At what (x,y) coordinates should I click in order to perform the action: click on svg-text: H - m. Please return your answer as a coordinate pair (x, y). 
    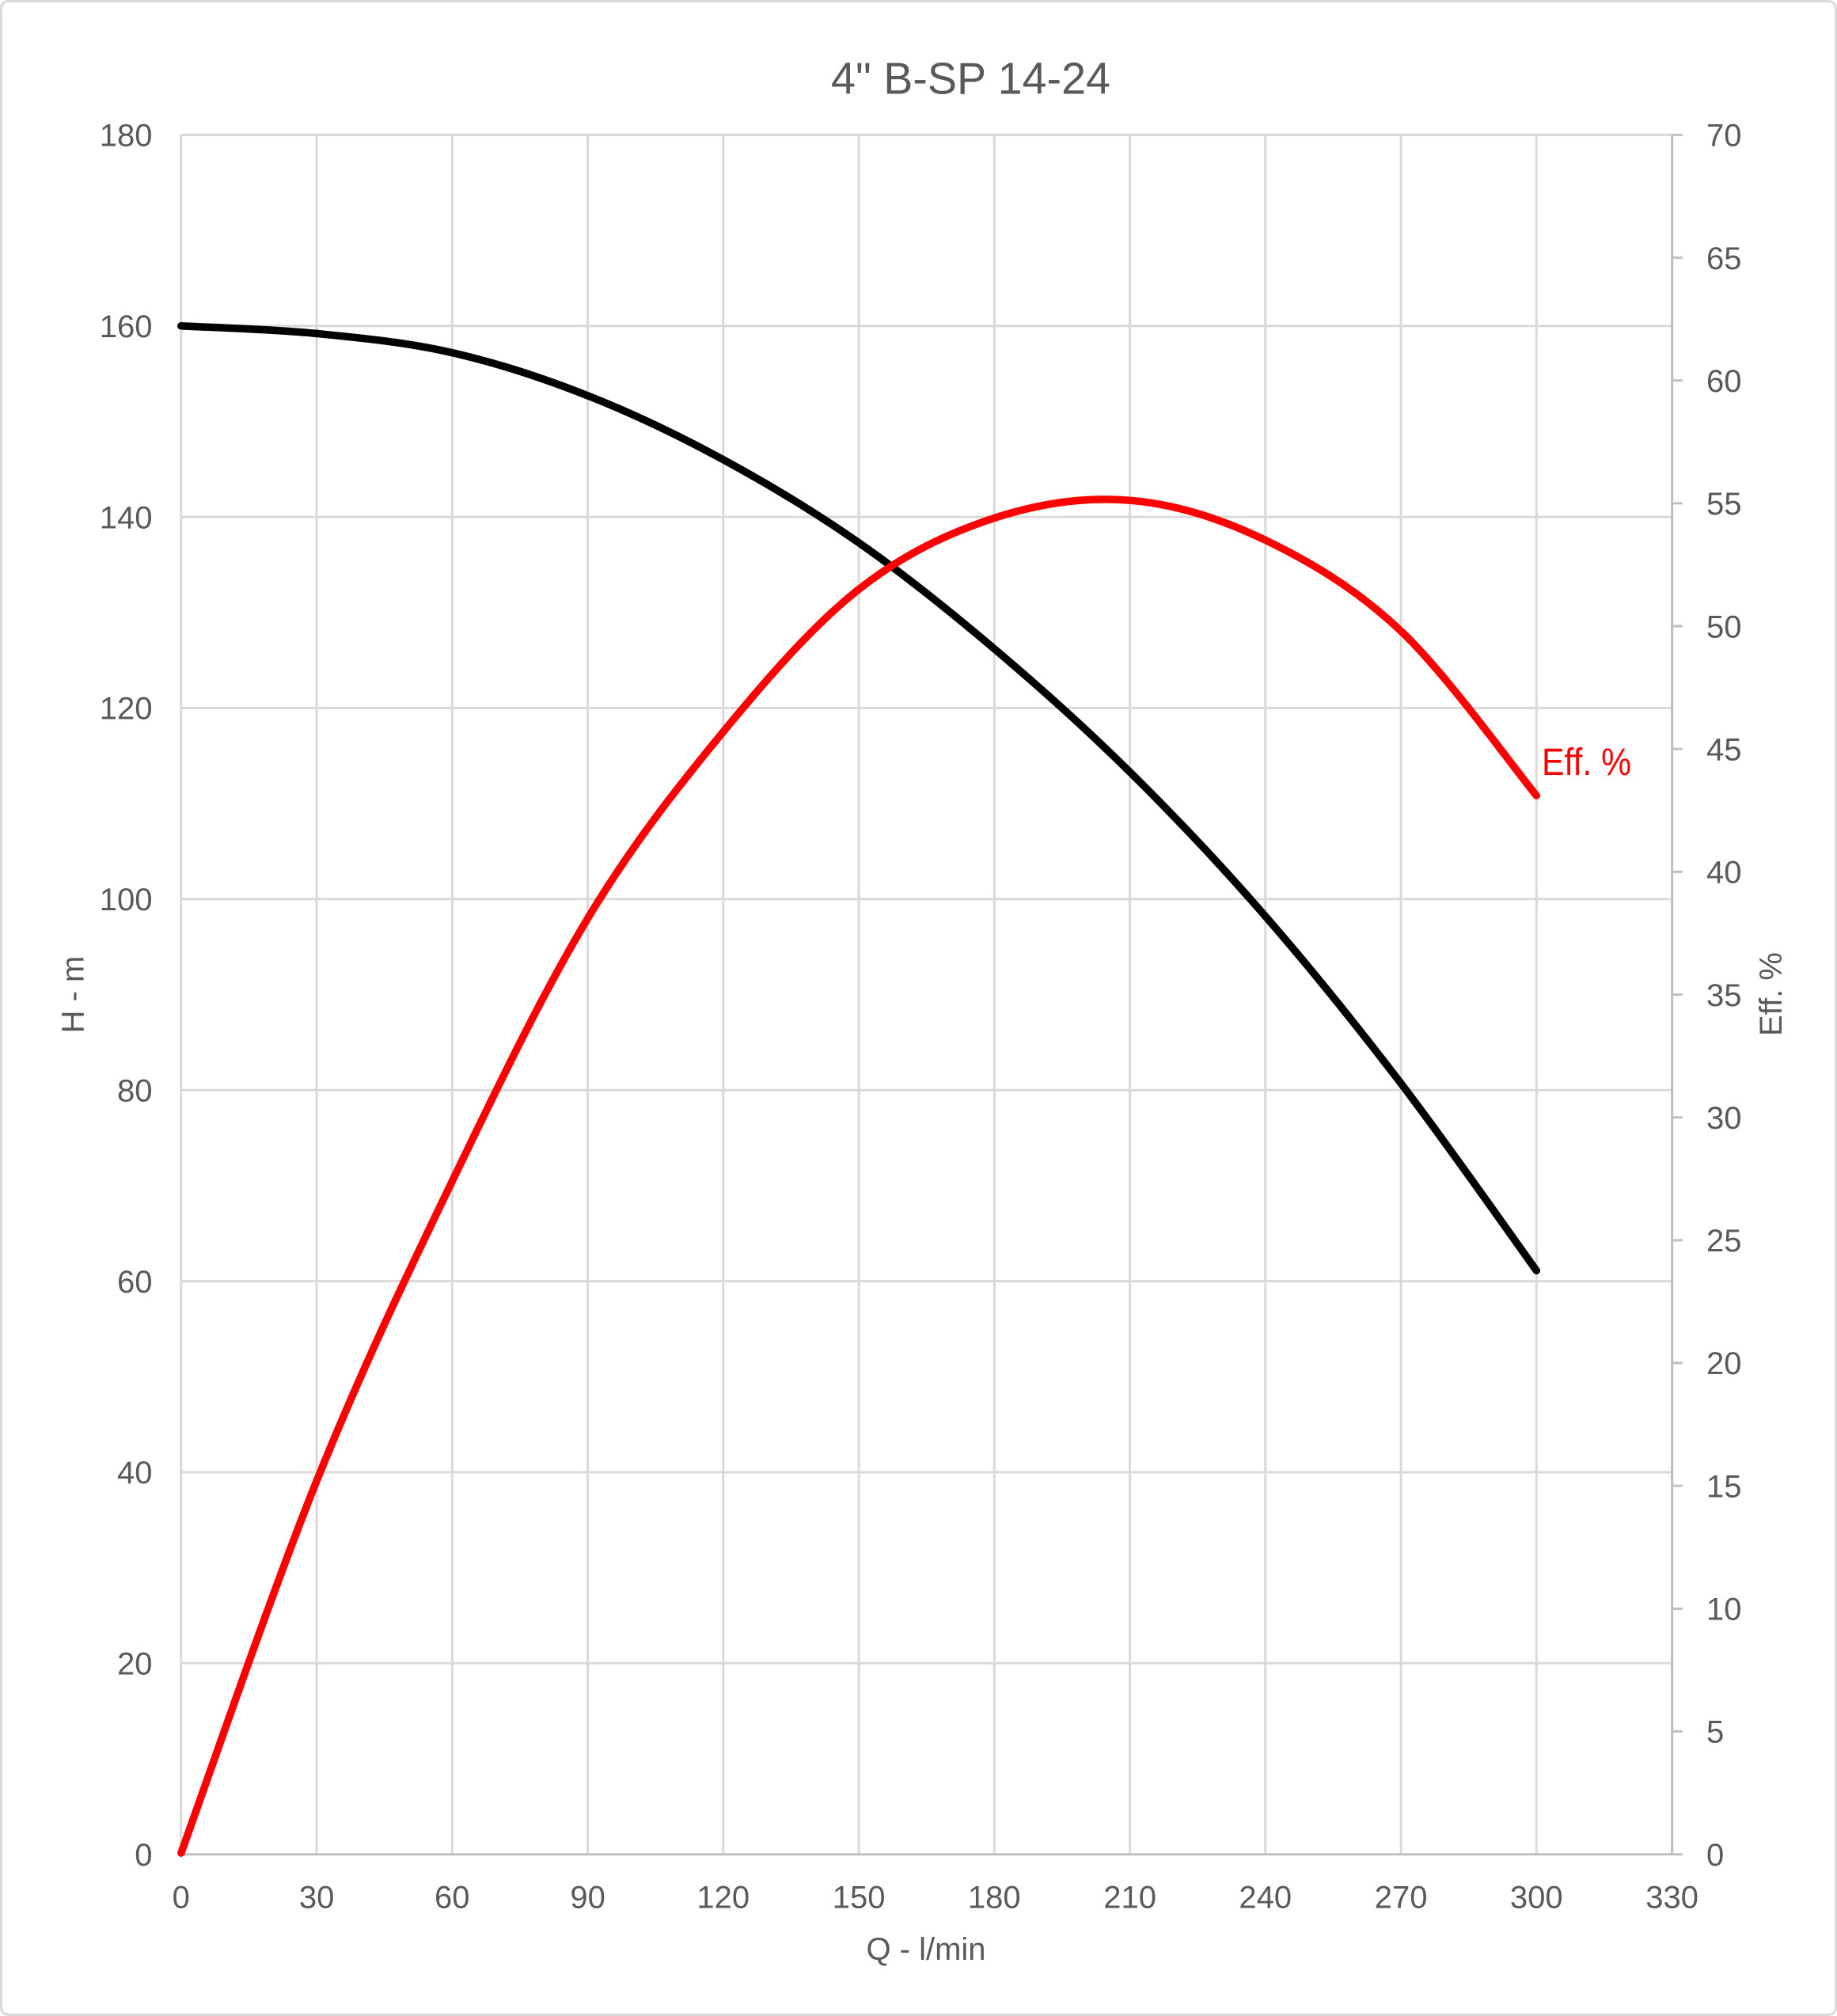
    Looking at the image, I should click on (73, 995).